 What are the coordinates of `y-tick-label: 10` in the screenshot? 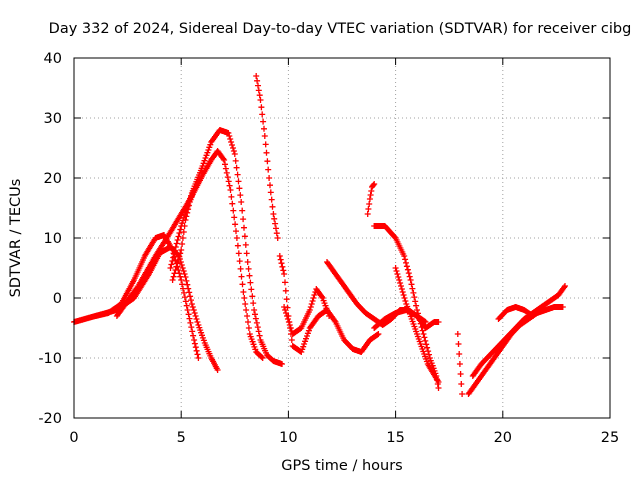 It's located at (53, 239).